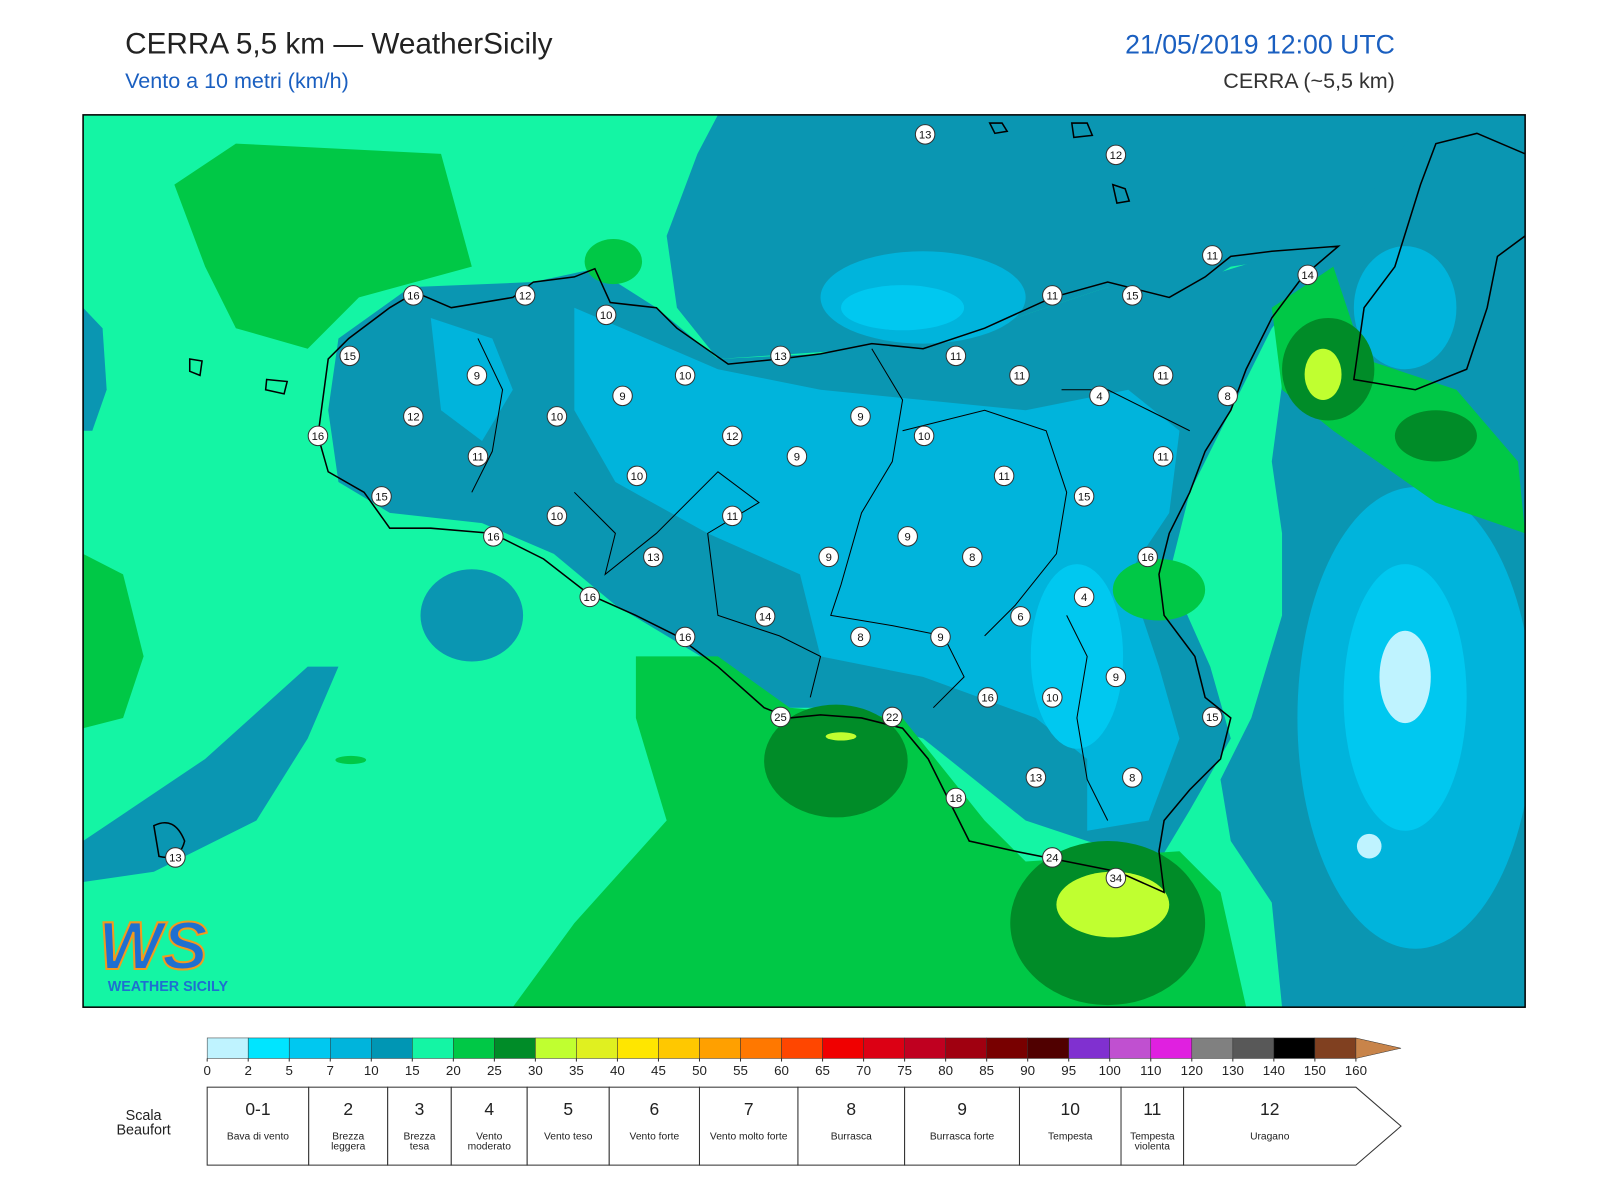  I want to click on beaufort-name-box: Tempesta, so click(1070, 1137).